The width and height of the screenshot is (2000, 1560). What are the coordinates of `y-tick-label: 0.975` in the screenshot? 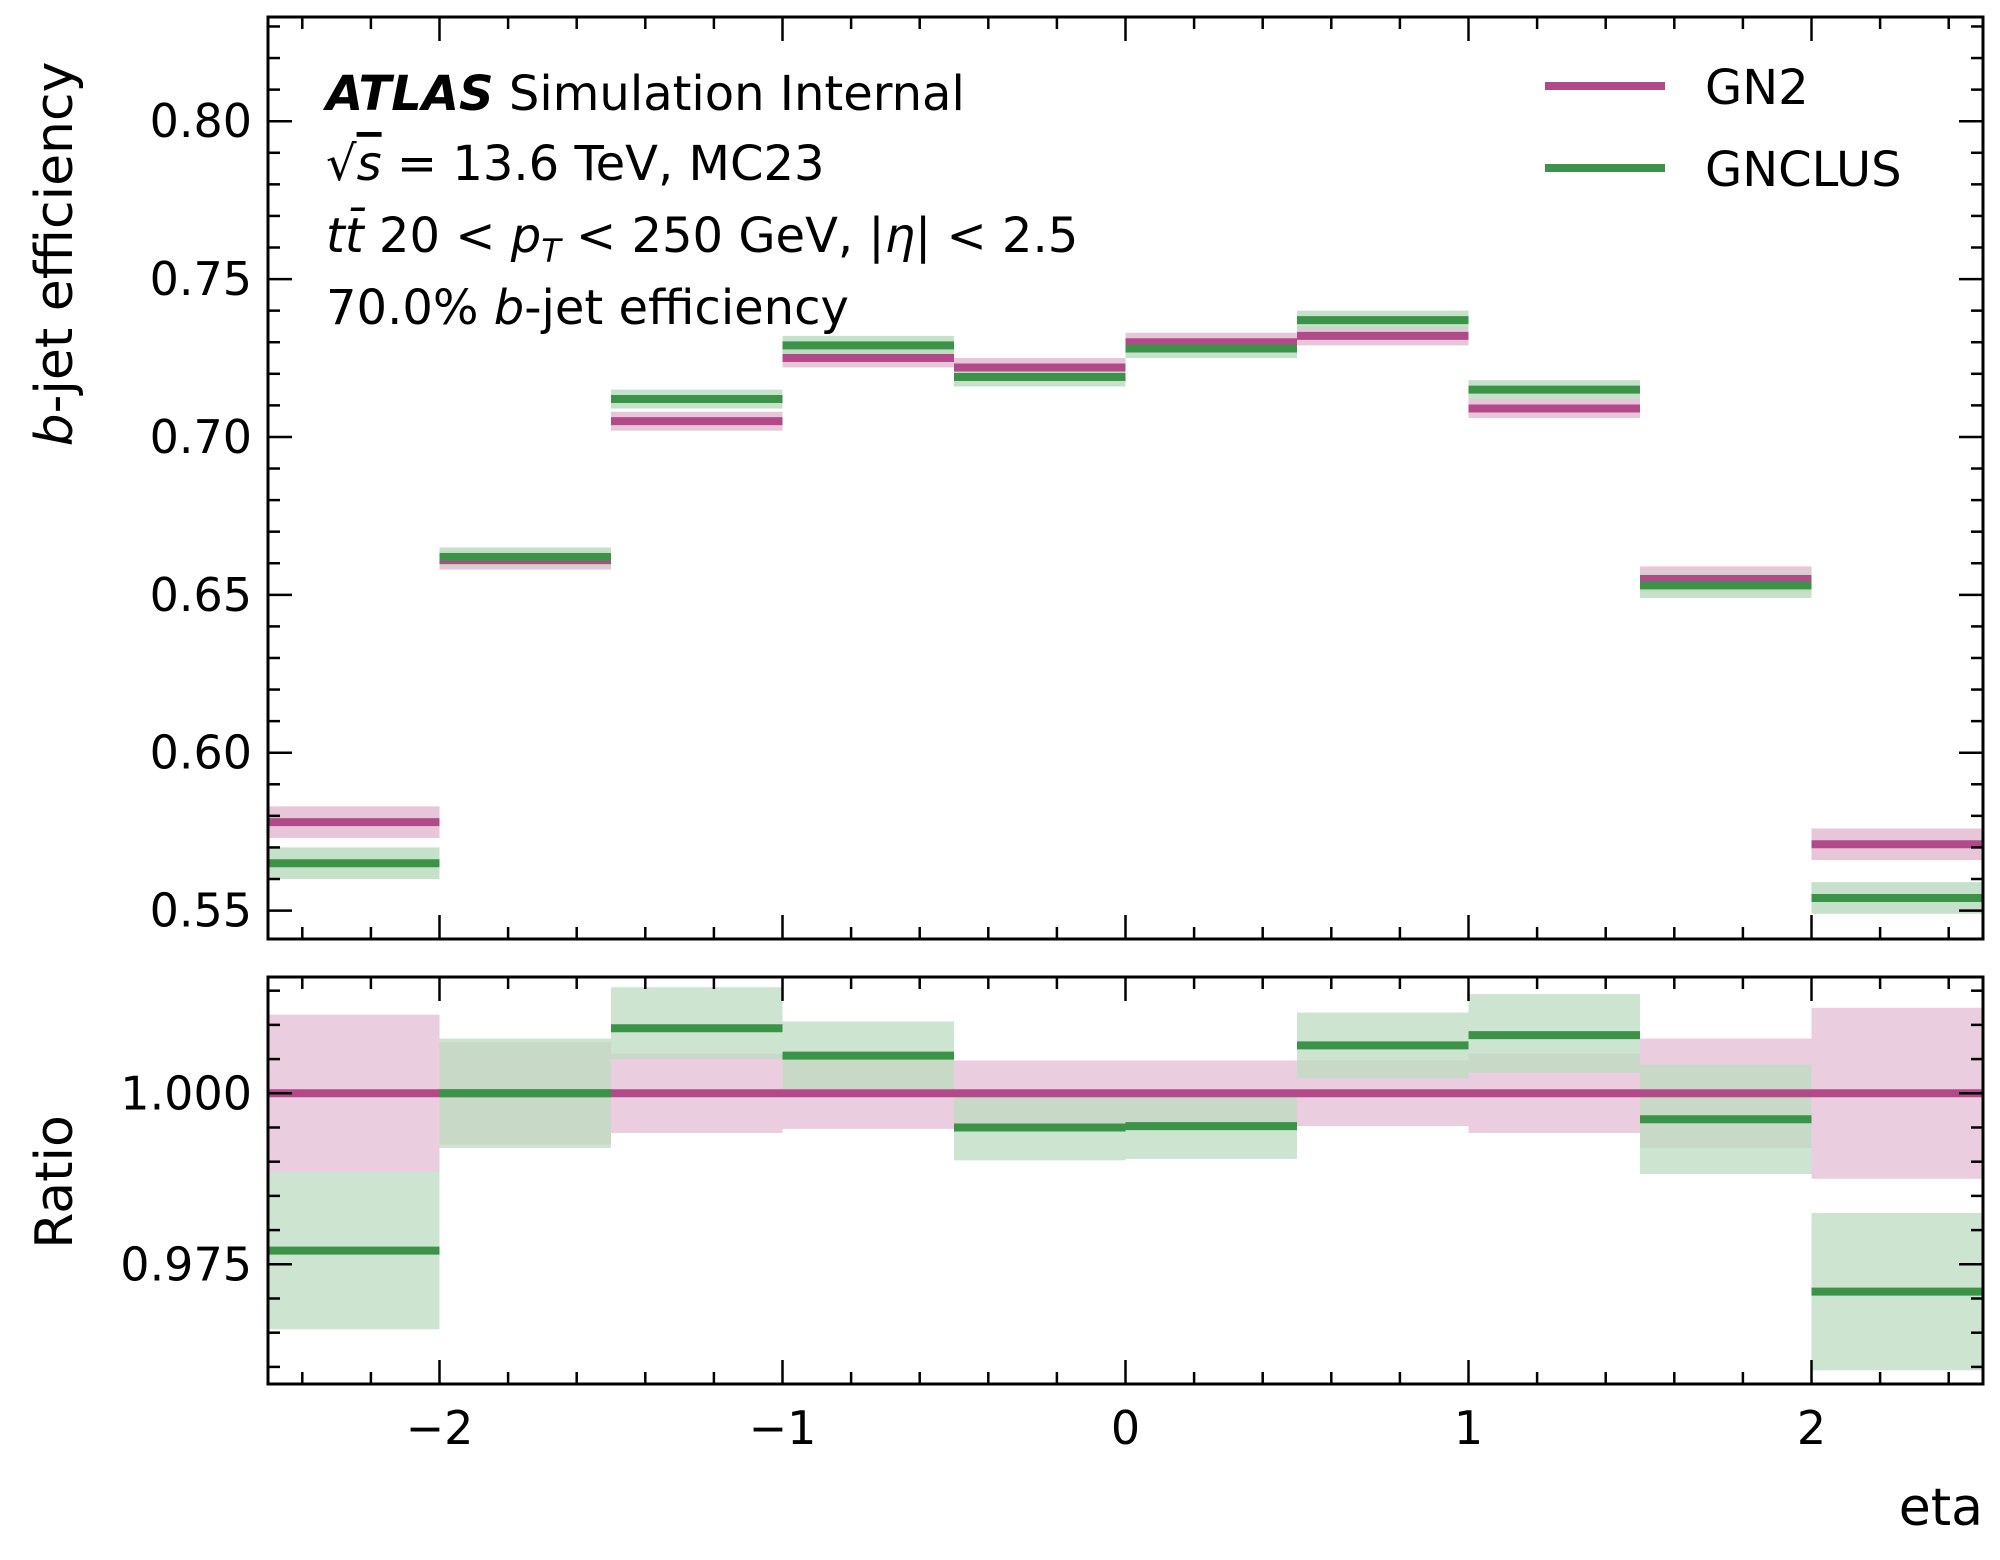 It's located at (186, 1264).